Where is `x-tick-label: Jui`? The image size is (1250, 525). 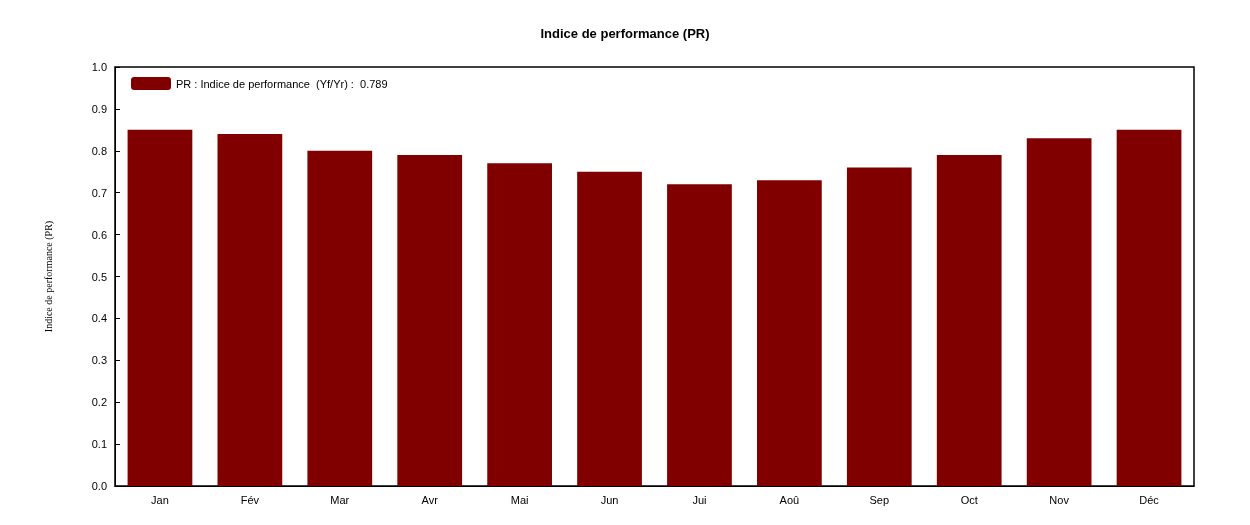
x-tick-label: Jui is located at coordinates (699, 499).